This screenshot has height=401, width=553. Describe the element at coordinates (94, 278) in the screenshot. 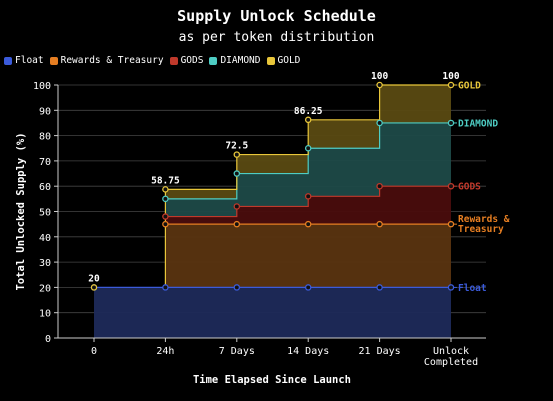

I see `total-label: 20` at that location.